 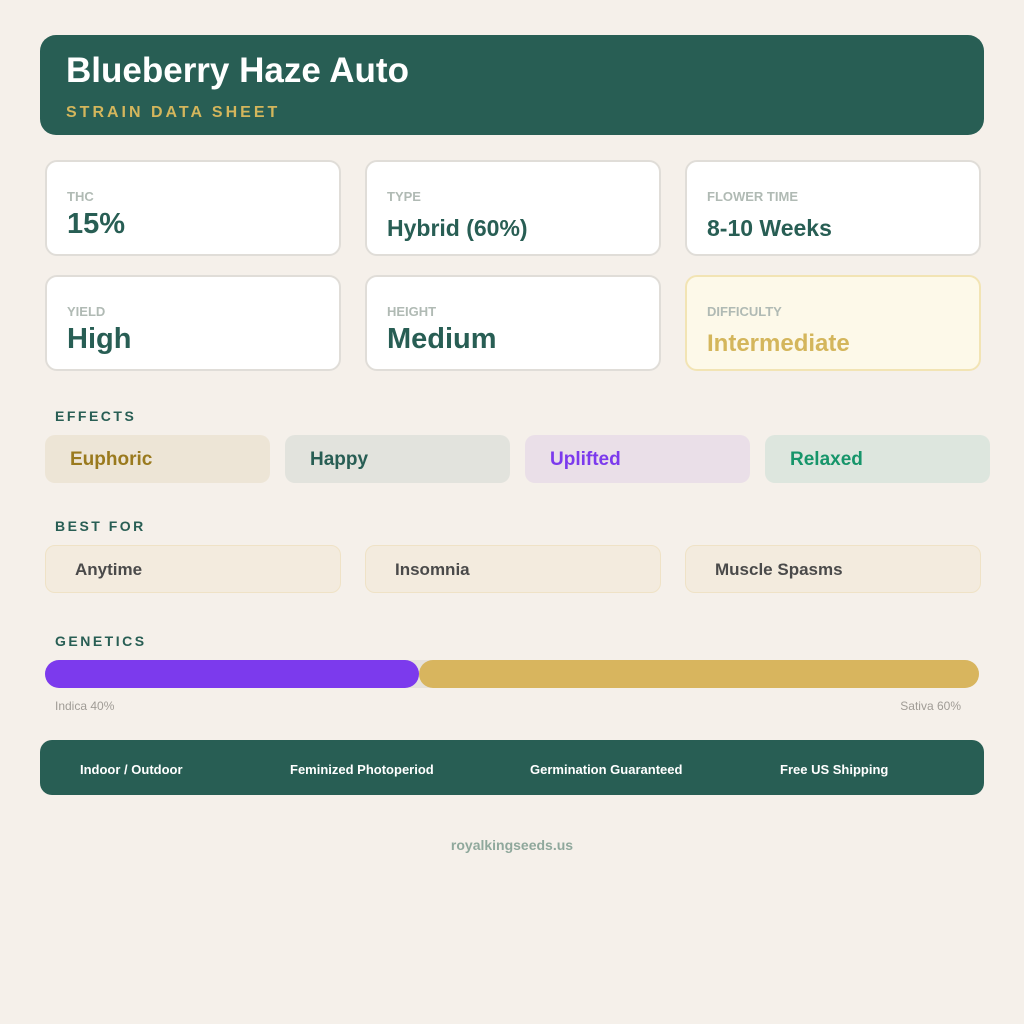 I want to click on indica-label: Indica 40%, so click(x=85, y=706).